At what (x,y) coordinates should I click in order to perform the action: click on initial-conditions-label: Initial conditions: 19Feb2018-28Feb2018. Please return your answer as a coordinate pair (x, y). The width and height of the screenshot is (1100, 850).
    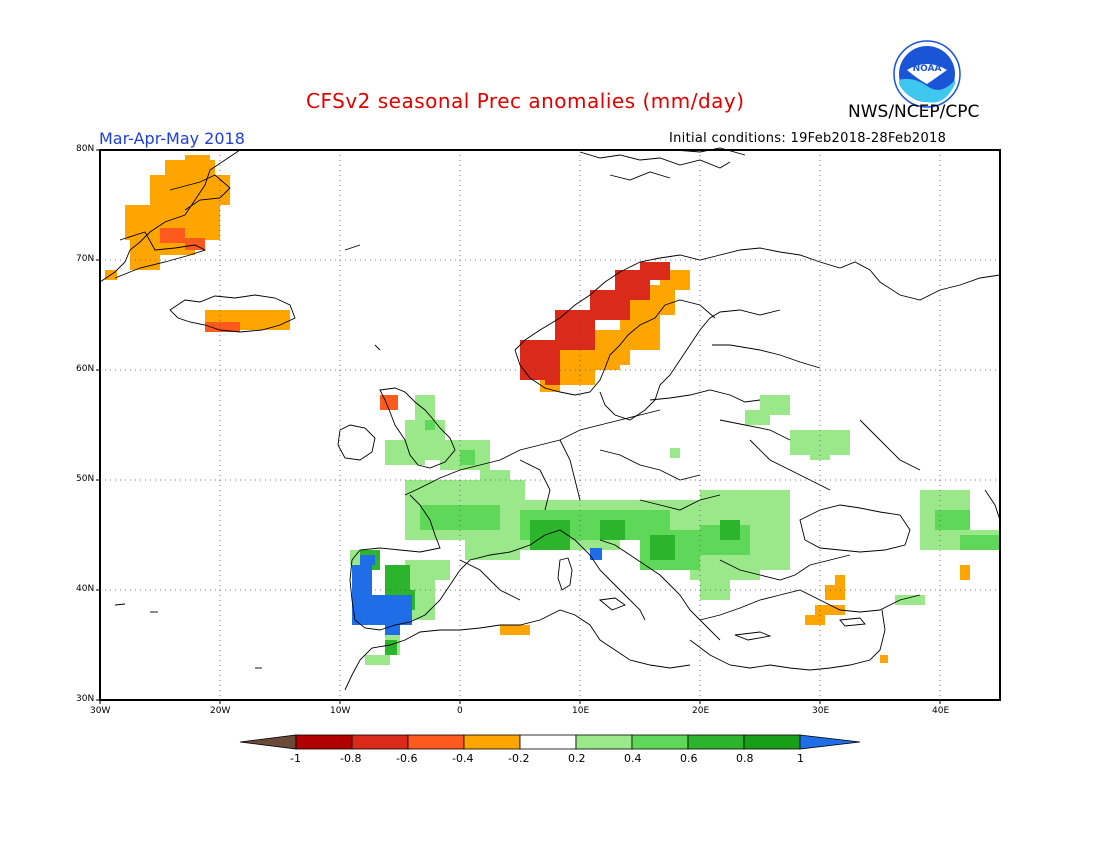
    Looking at the image, I should click on (808, 138).